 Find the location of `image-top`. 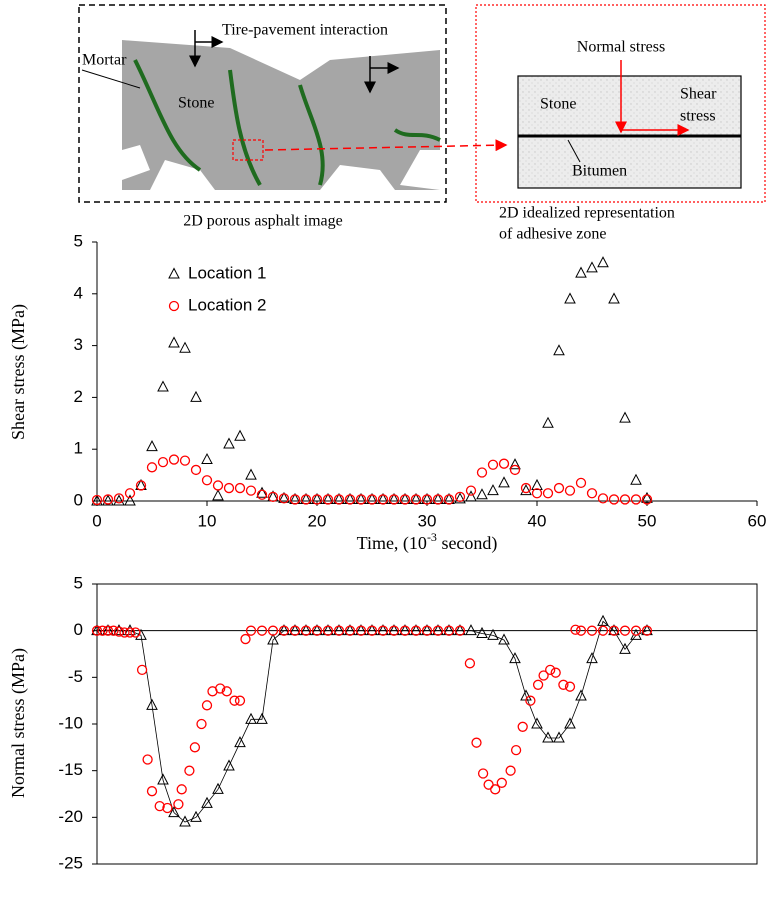

image-top is located at coordinates (281, 60).